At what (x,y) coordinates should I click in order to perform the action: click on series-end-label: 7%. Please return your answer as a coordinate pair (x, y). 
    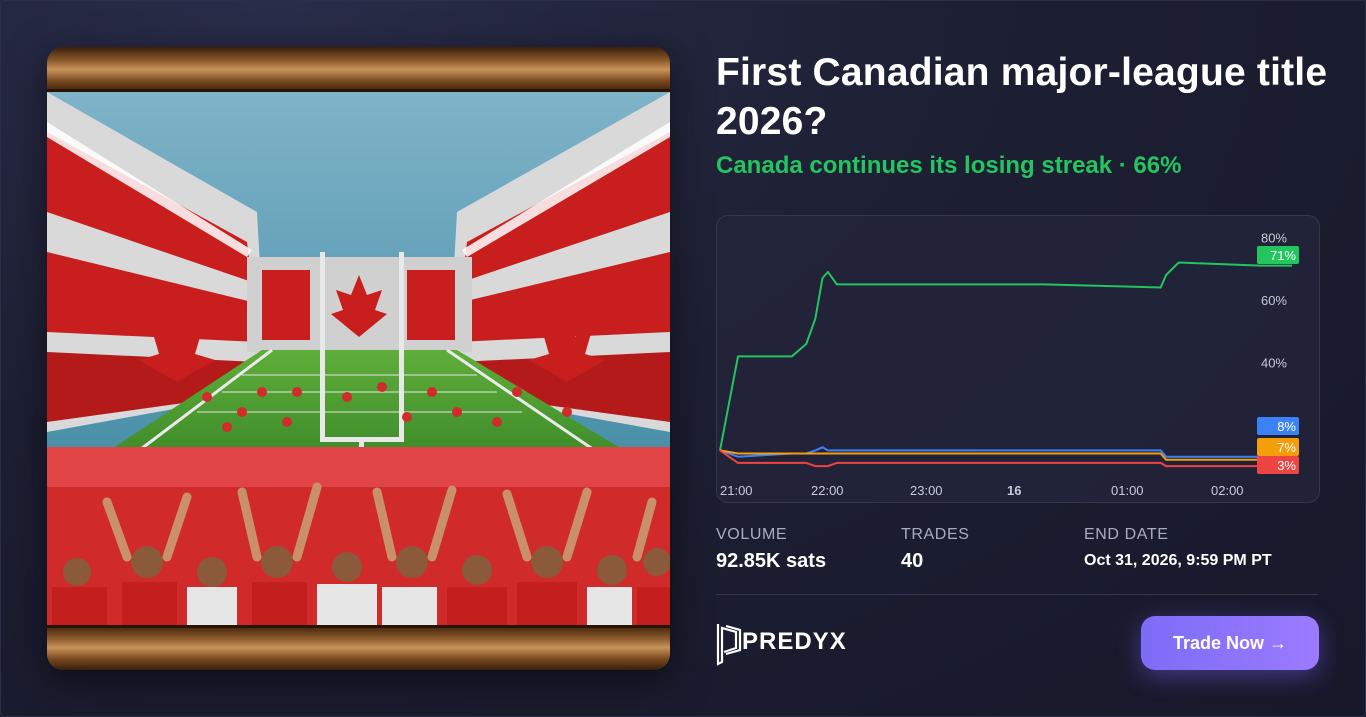
    Looking at the image, I should click on (1278, 447).